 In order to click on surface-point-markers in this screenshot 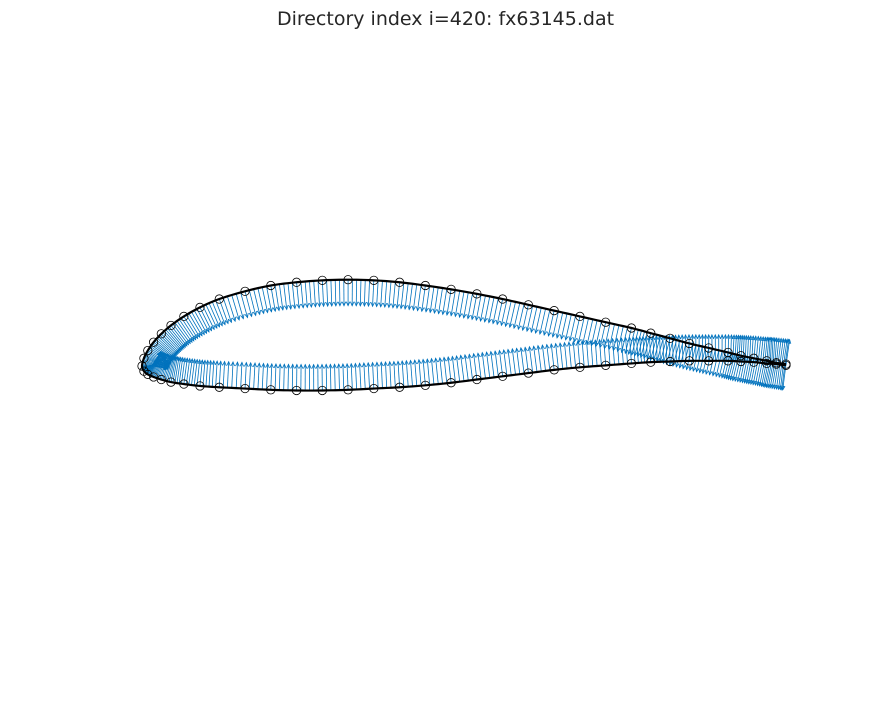, I will do `click(464, 335)`.